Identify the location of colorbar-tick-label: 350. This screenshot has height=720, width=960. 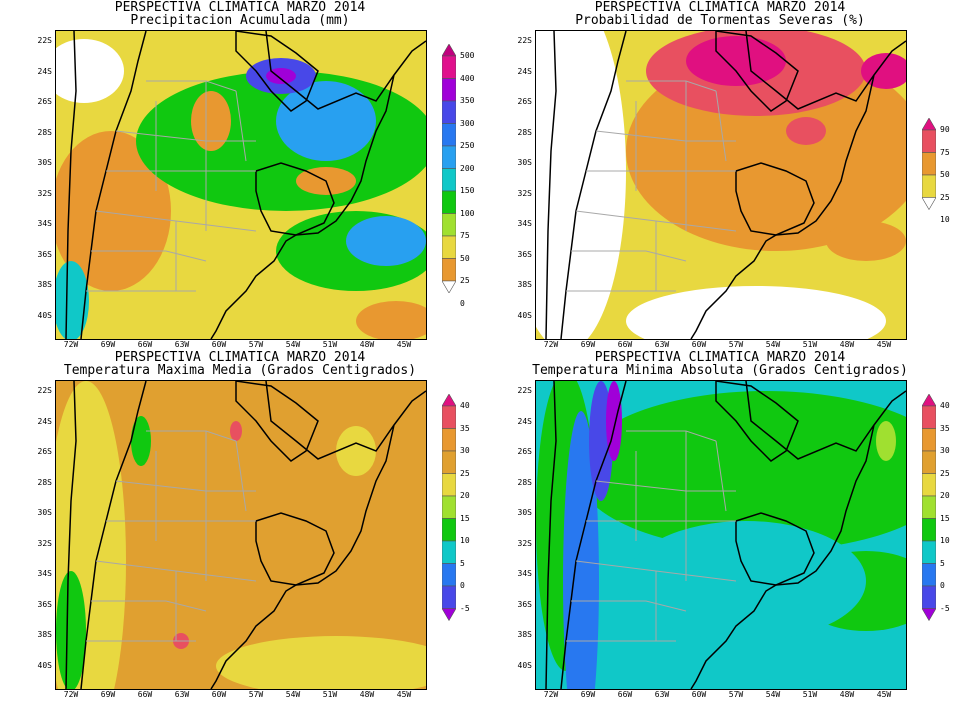
(467, 100).